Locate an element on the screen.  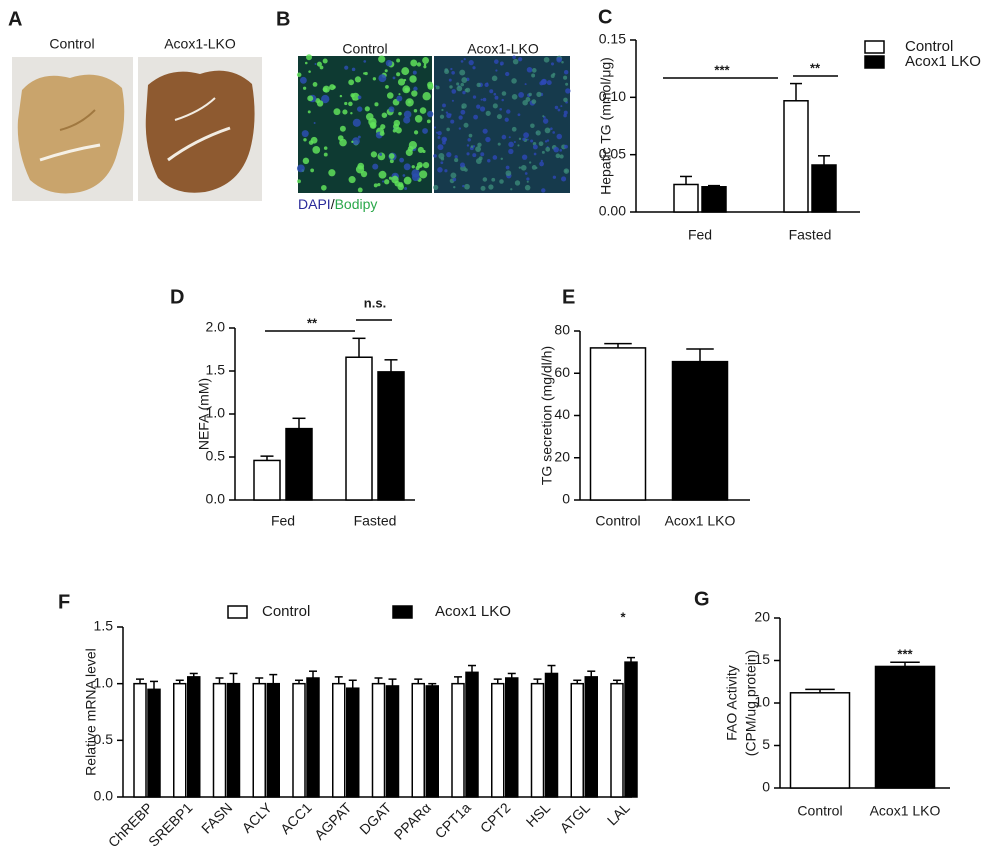
x-tick-label: FASN is located at coordinates (216, 817).